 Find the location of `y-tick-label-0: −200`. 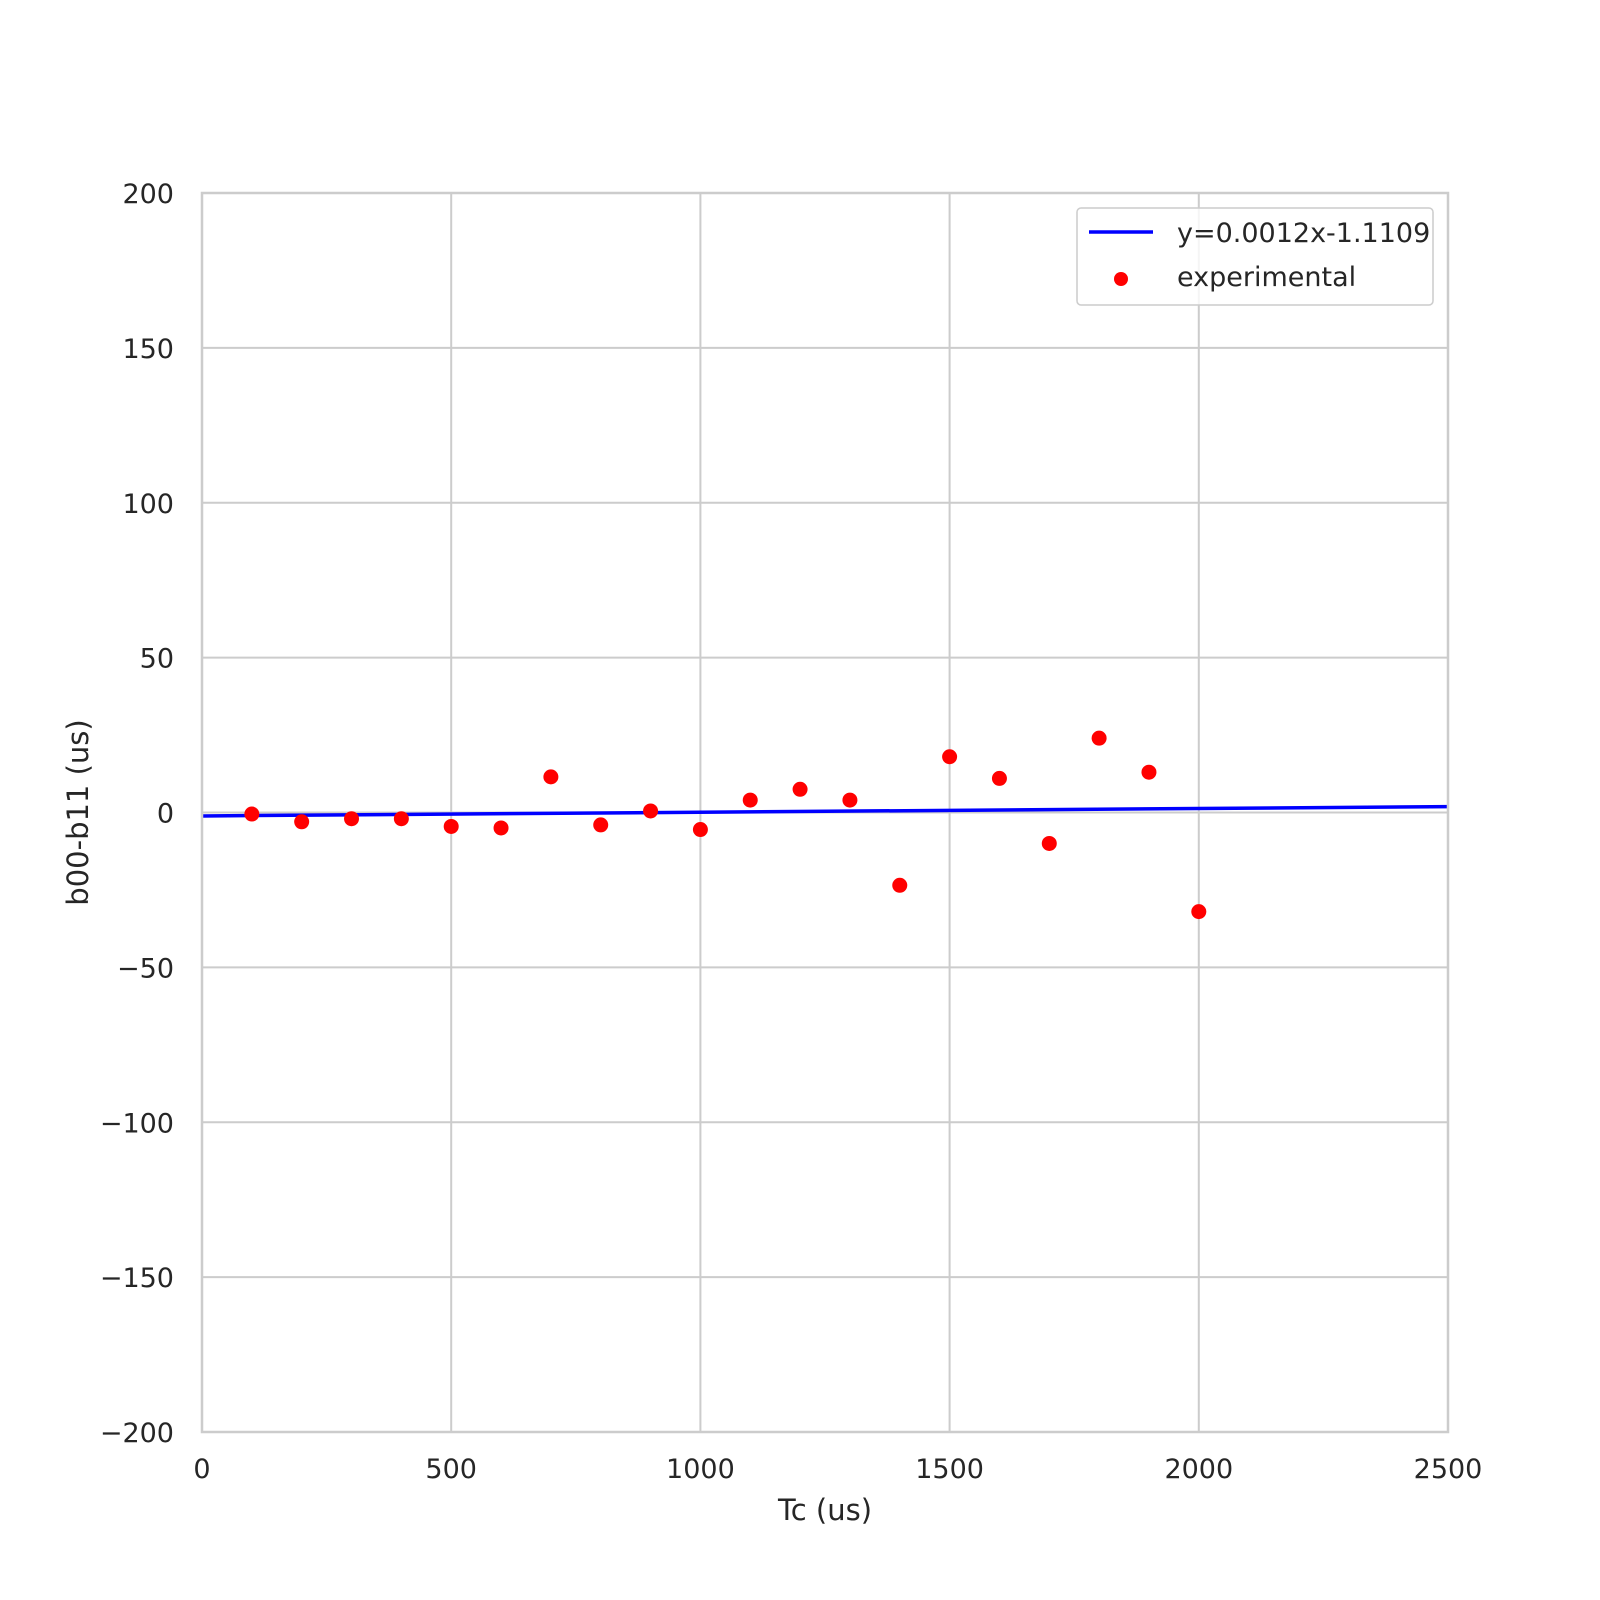

y-tick-label-0: −200 is located at coordinates (137, 1433).